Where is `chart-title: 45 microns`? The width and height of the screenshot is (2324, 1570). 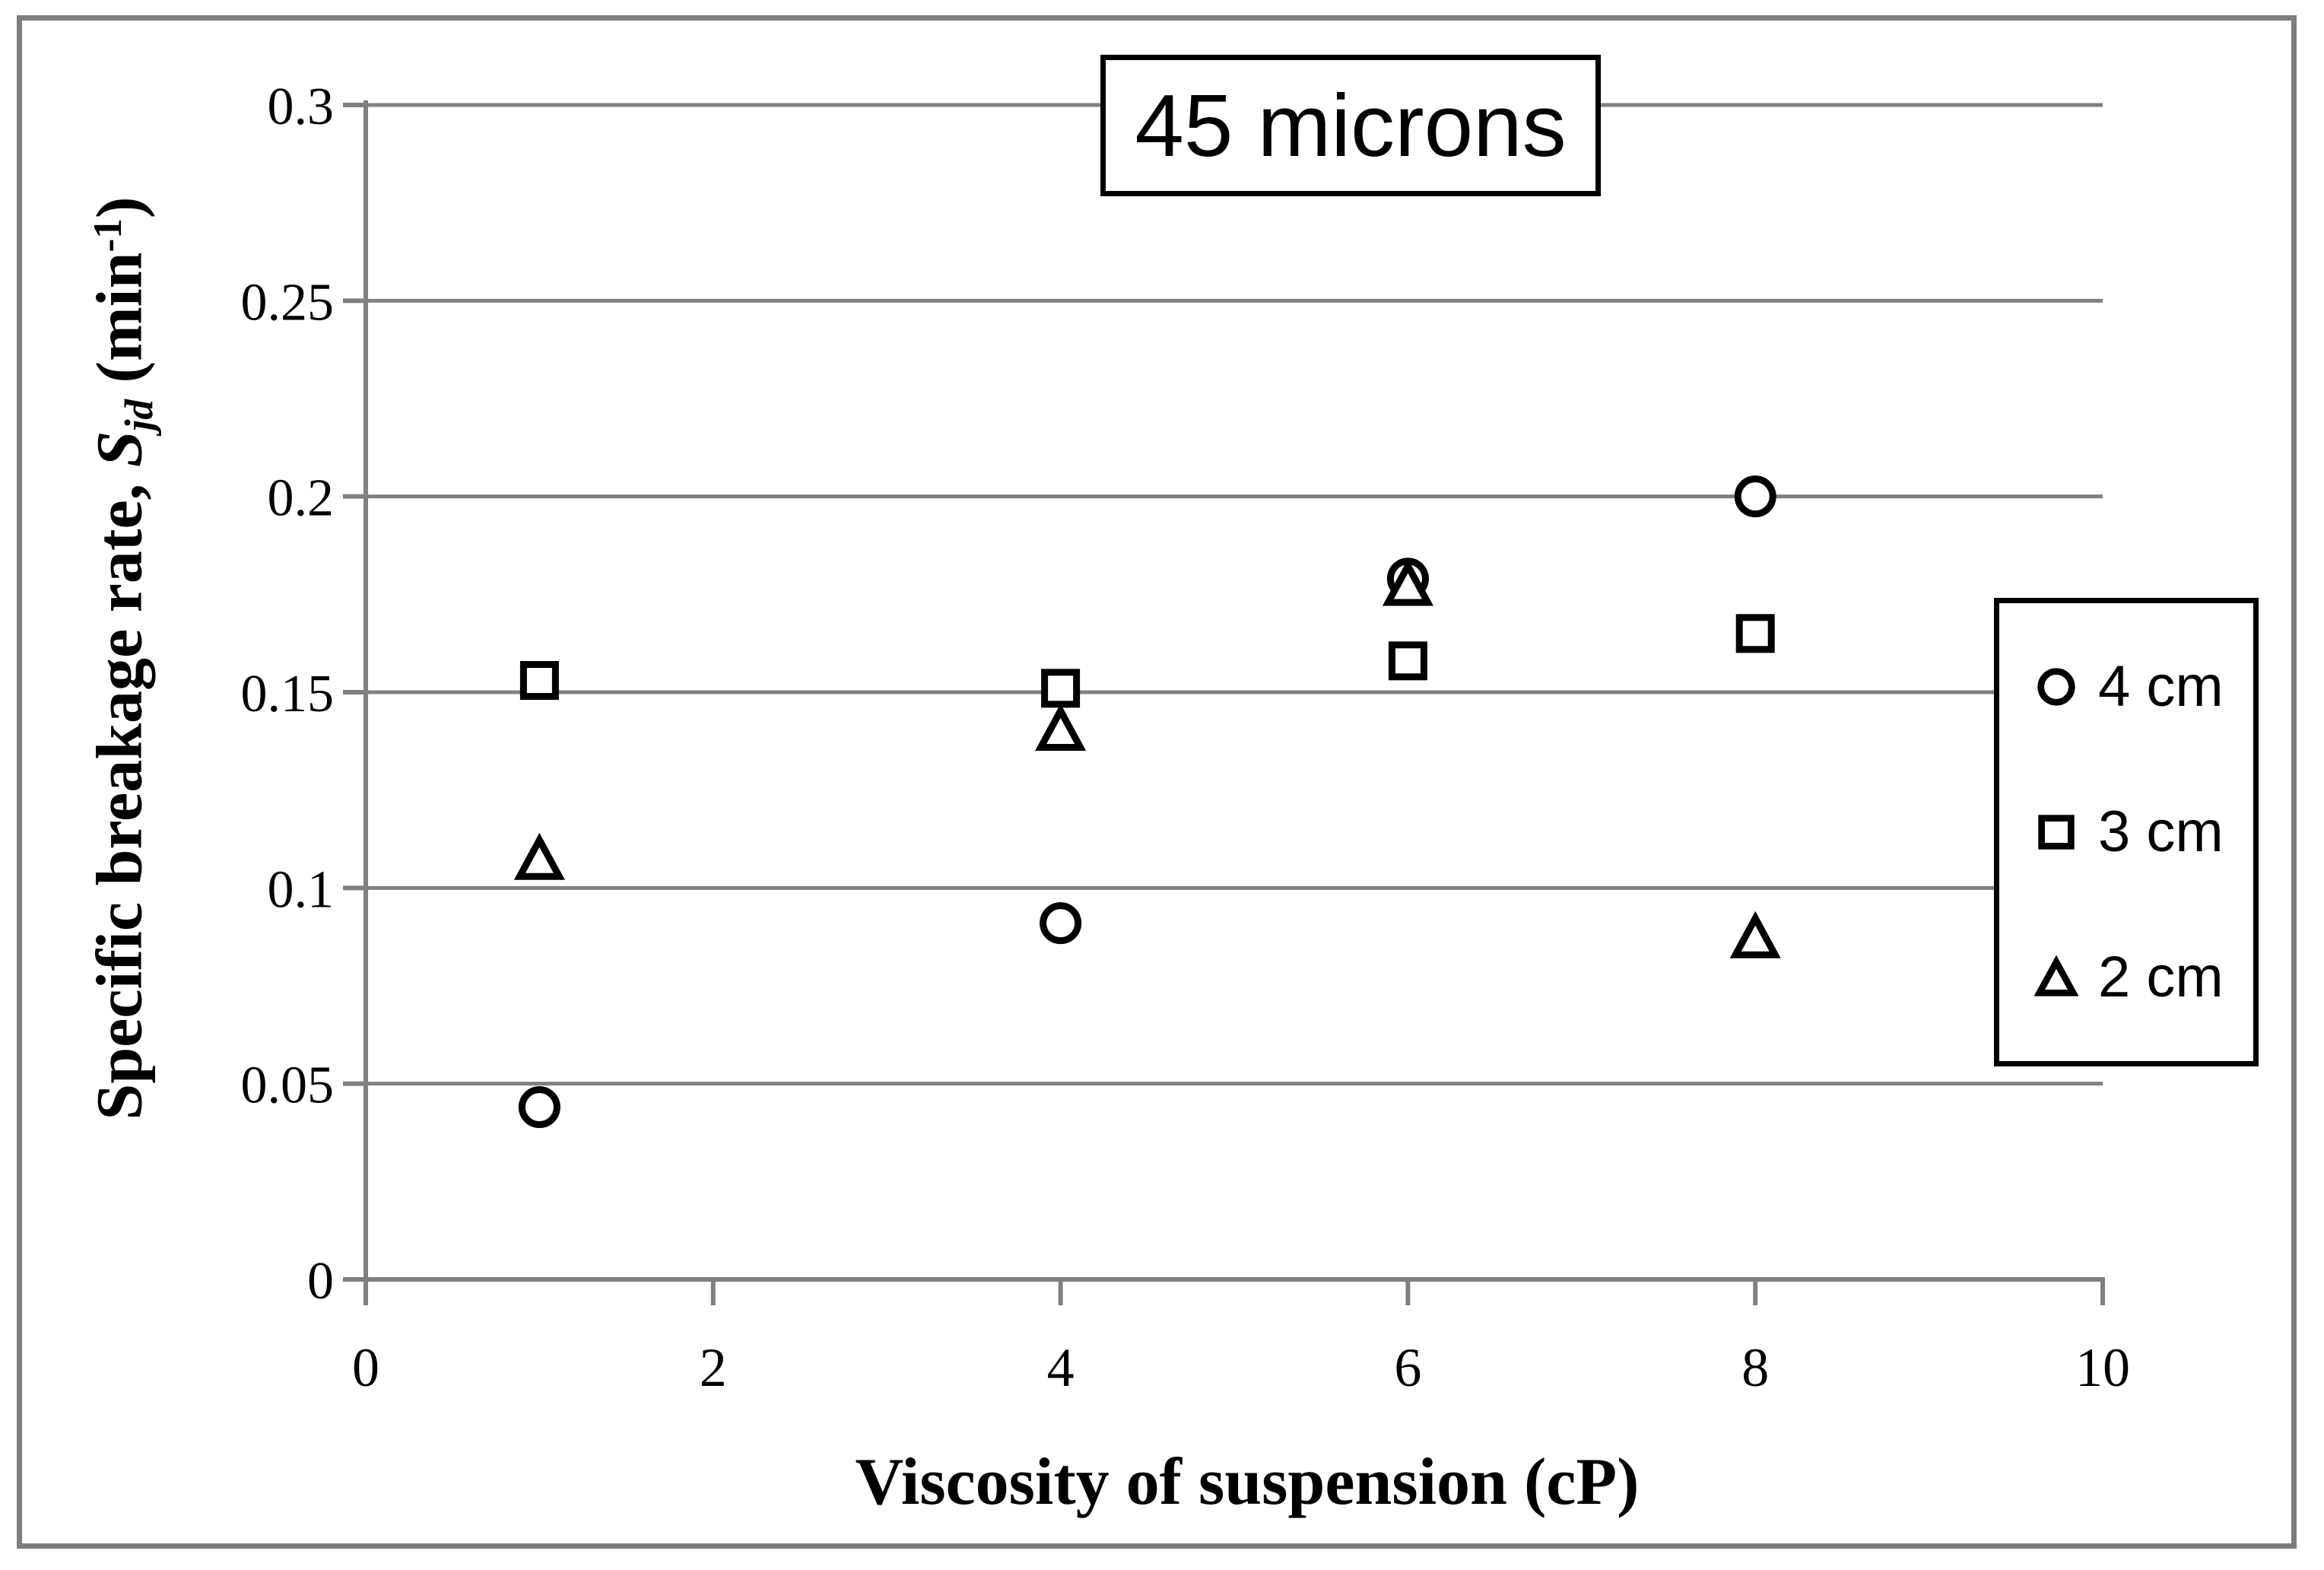
chart-title: 45 microns is located at coordinates (1351, 125).